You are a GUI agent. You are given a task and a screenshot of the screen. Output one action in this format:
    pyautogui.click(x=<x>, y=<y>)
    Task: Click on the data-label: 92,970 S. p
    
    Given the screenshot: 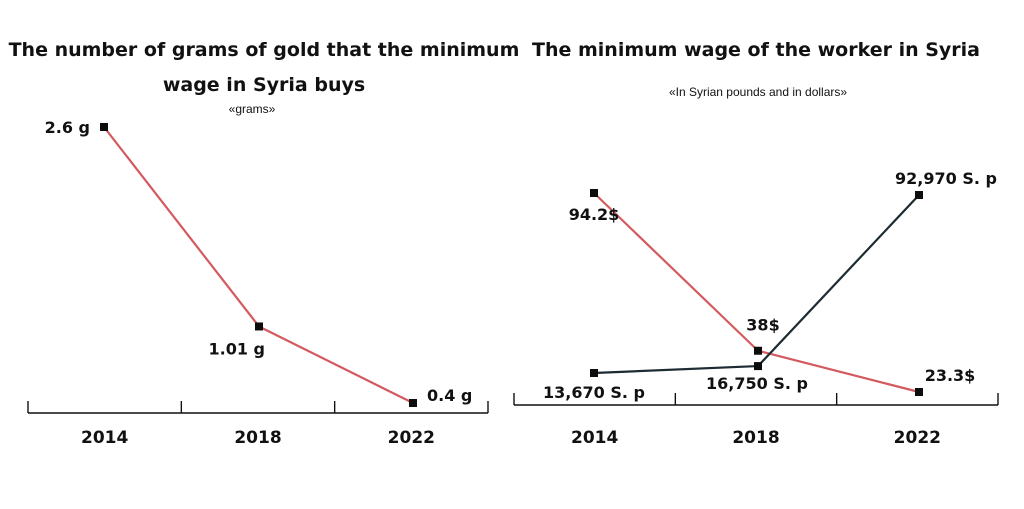 What is the action you would take?
    pyautogui.click(x=946, y=178)
    